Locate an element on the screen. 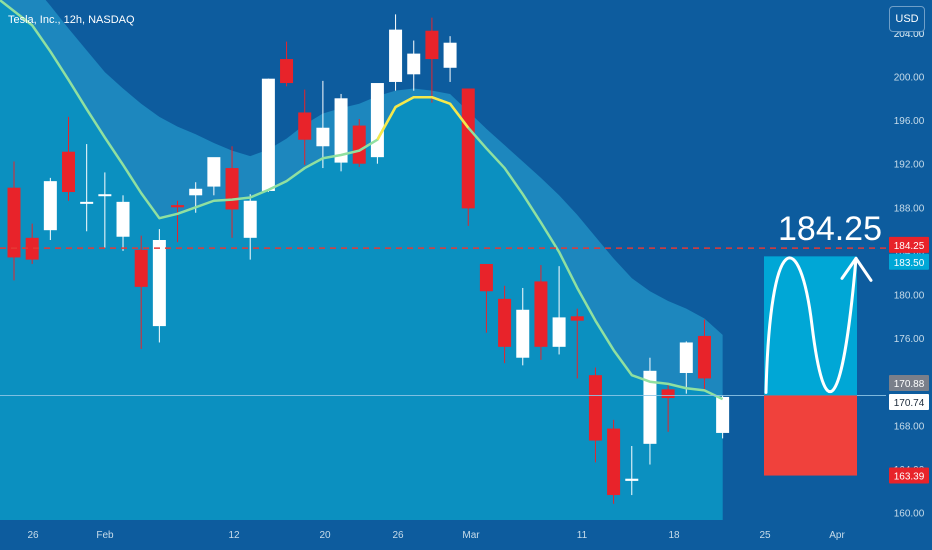  price-tag-text: 184.25 is located at coordinates (909, 246).